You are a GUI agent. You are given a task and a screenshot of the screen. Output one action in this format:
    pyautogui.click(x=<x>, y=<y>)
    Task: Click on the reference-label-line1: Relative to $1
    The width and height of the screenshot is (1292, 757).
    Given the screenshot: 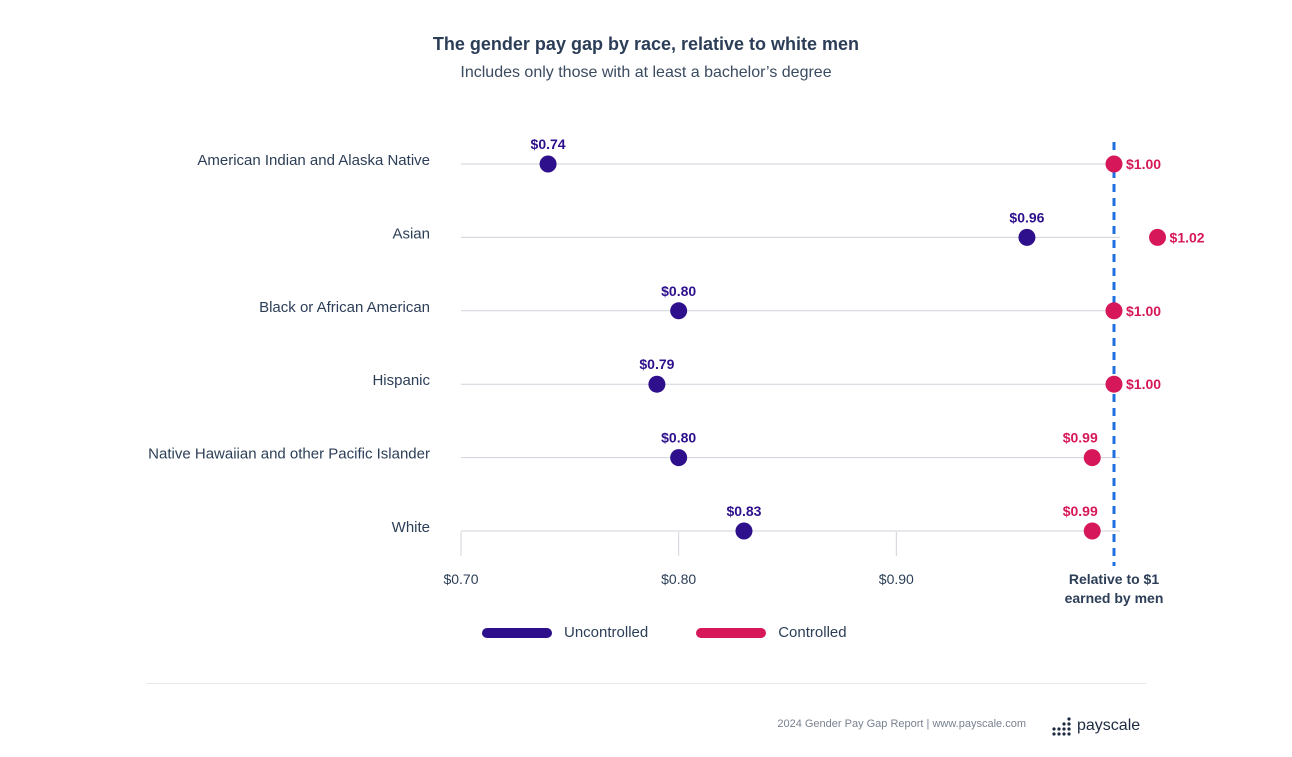 What is the action you would take?
    pyautogui.click(x=1114, y=579)
    